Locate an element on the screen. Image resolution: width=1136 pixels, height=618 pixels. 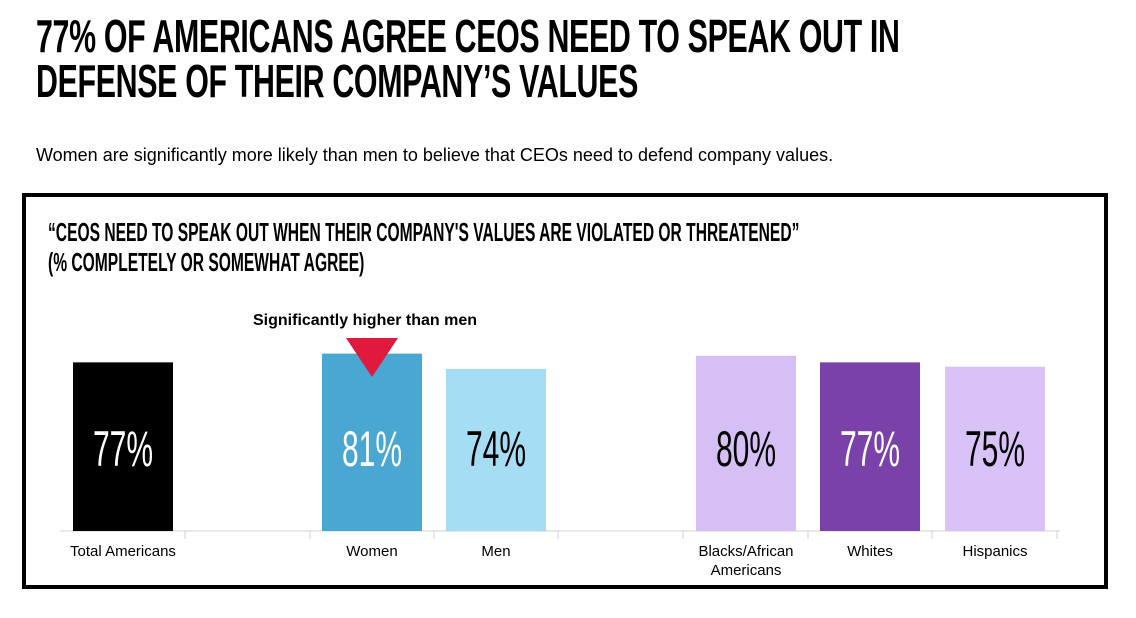
category-label-total-americans: Total Americans is located at coordinates (123, 551).